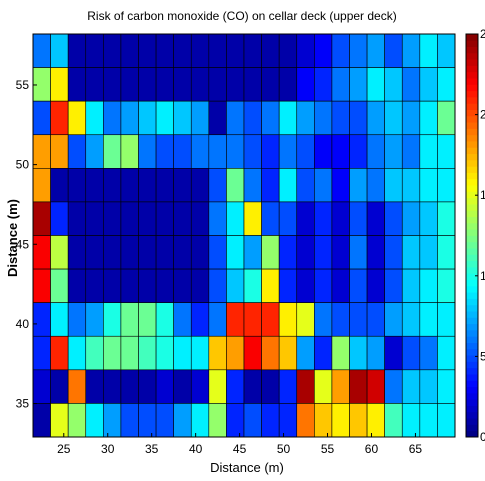  What do you see at coordinates (152, 449) in the screenshot?
I see `x-tick-label: 35` at bounding box center [152, 449].